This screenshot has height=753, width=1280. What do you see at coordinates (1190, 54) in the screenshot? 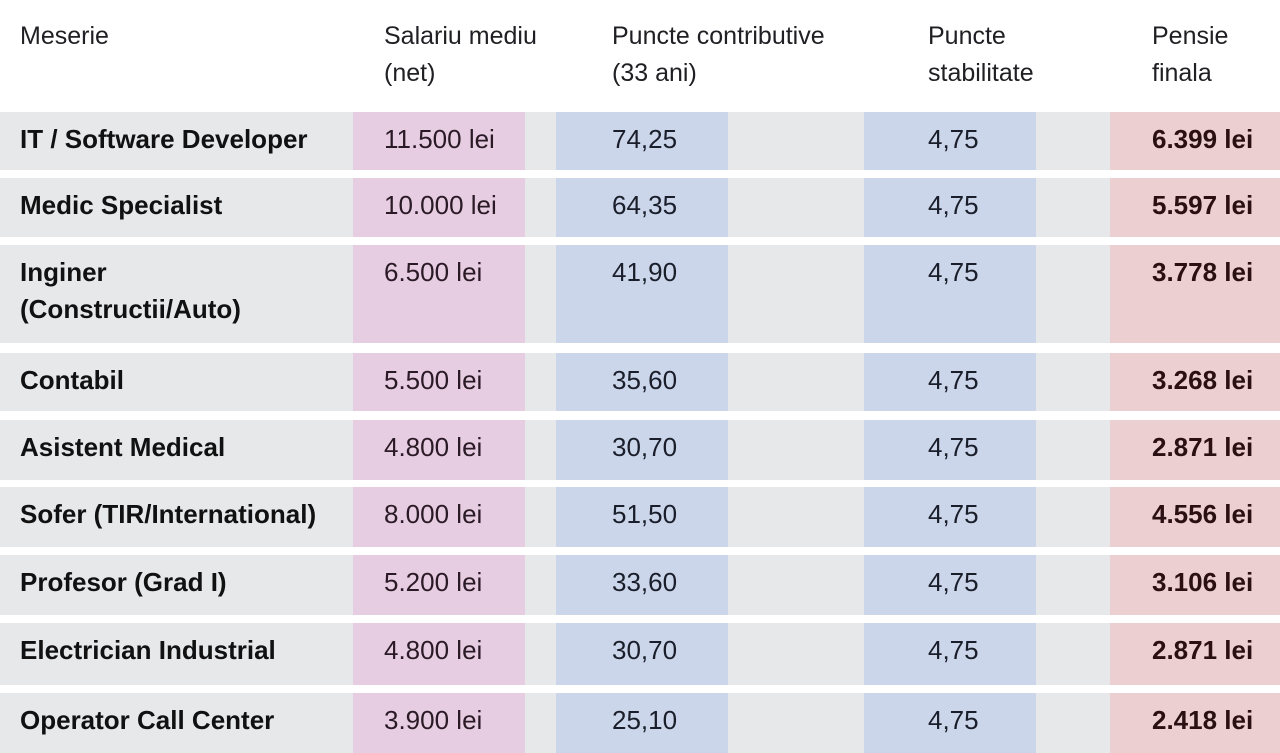
I see `header-final-pension: Pensie finala` at bounding box center [1190, 54].